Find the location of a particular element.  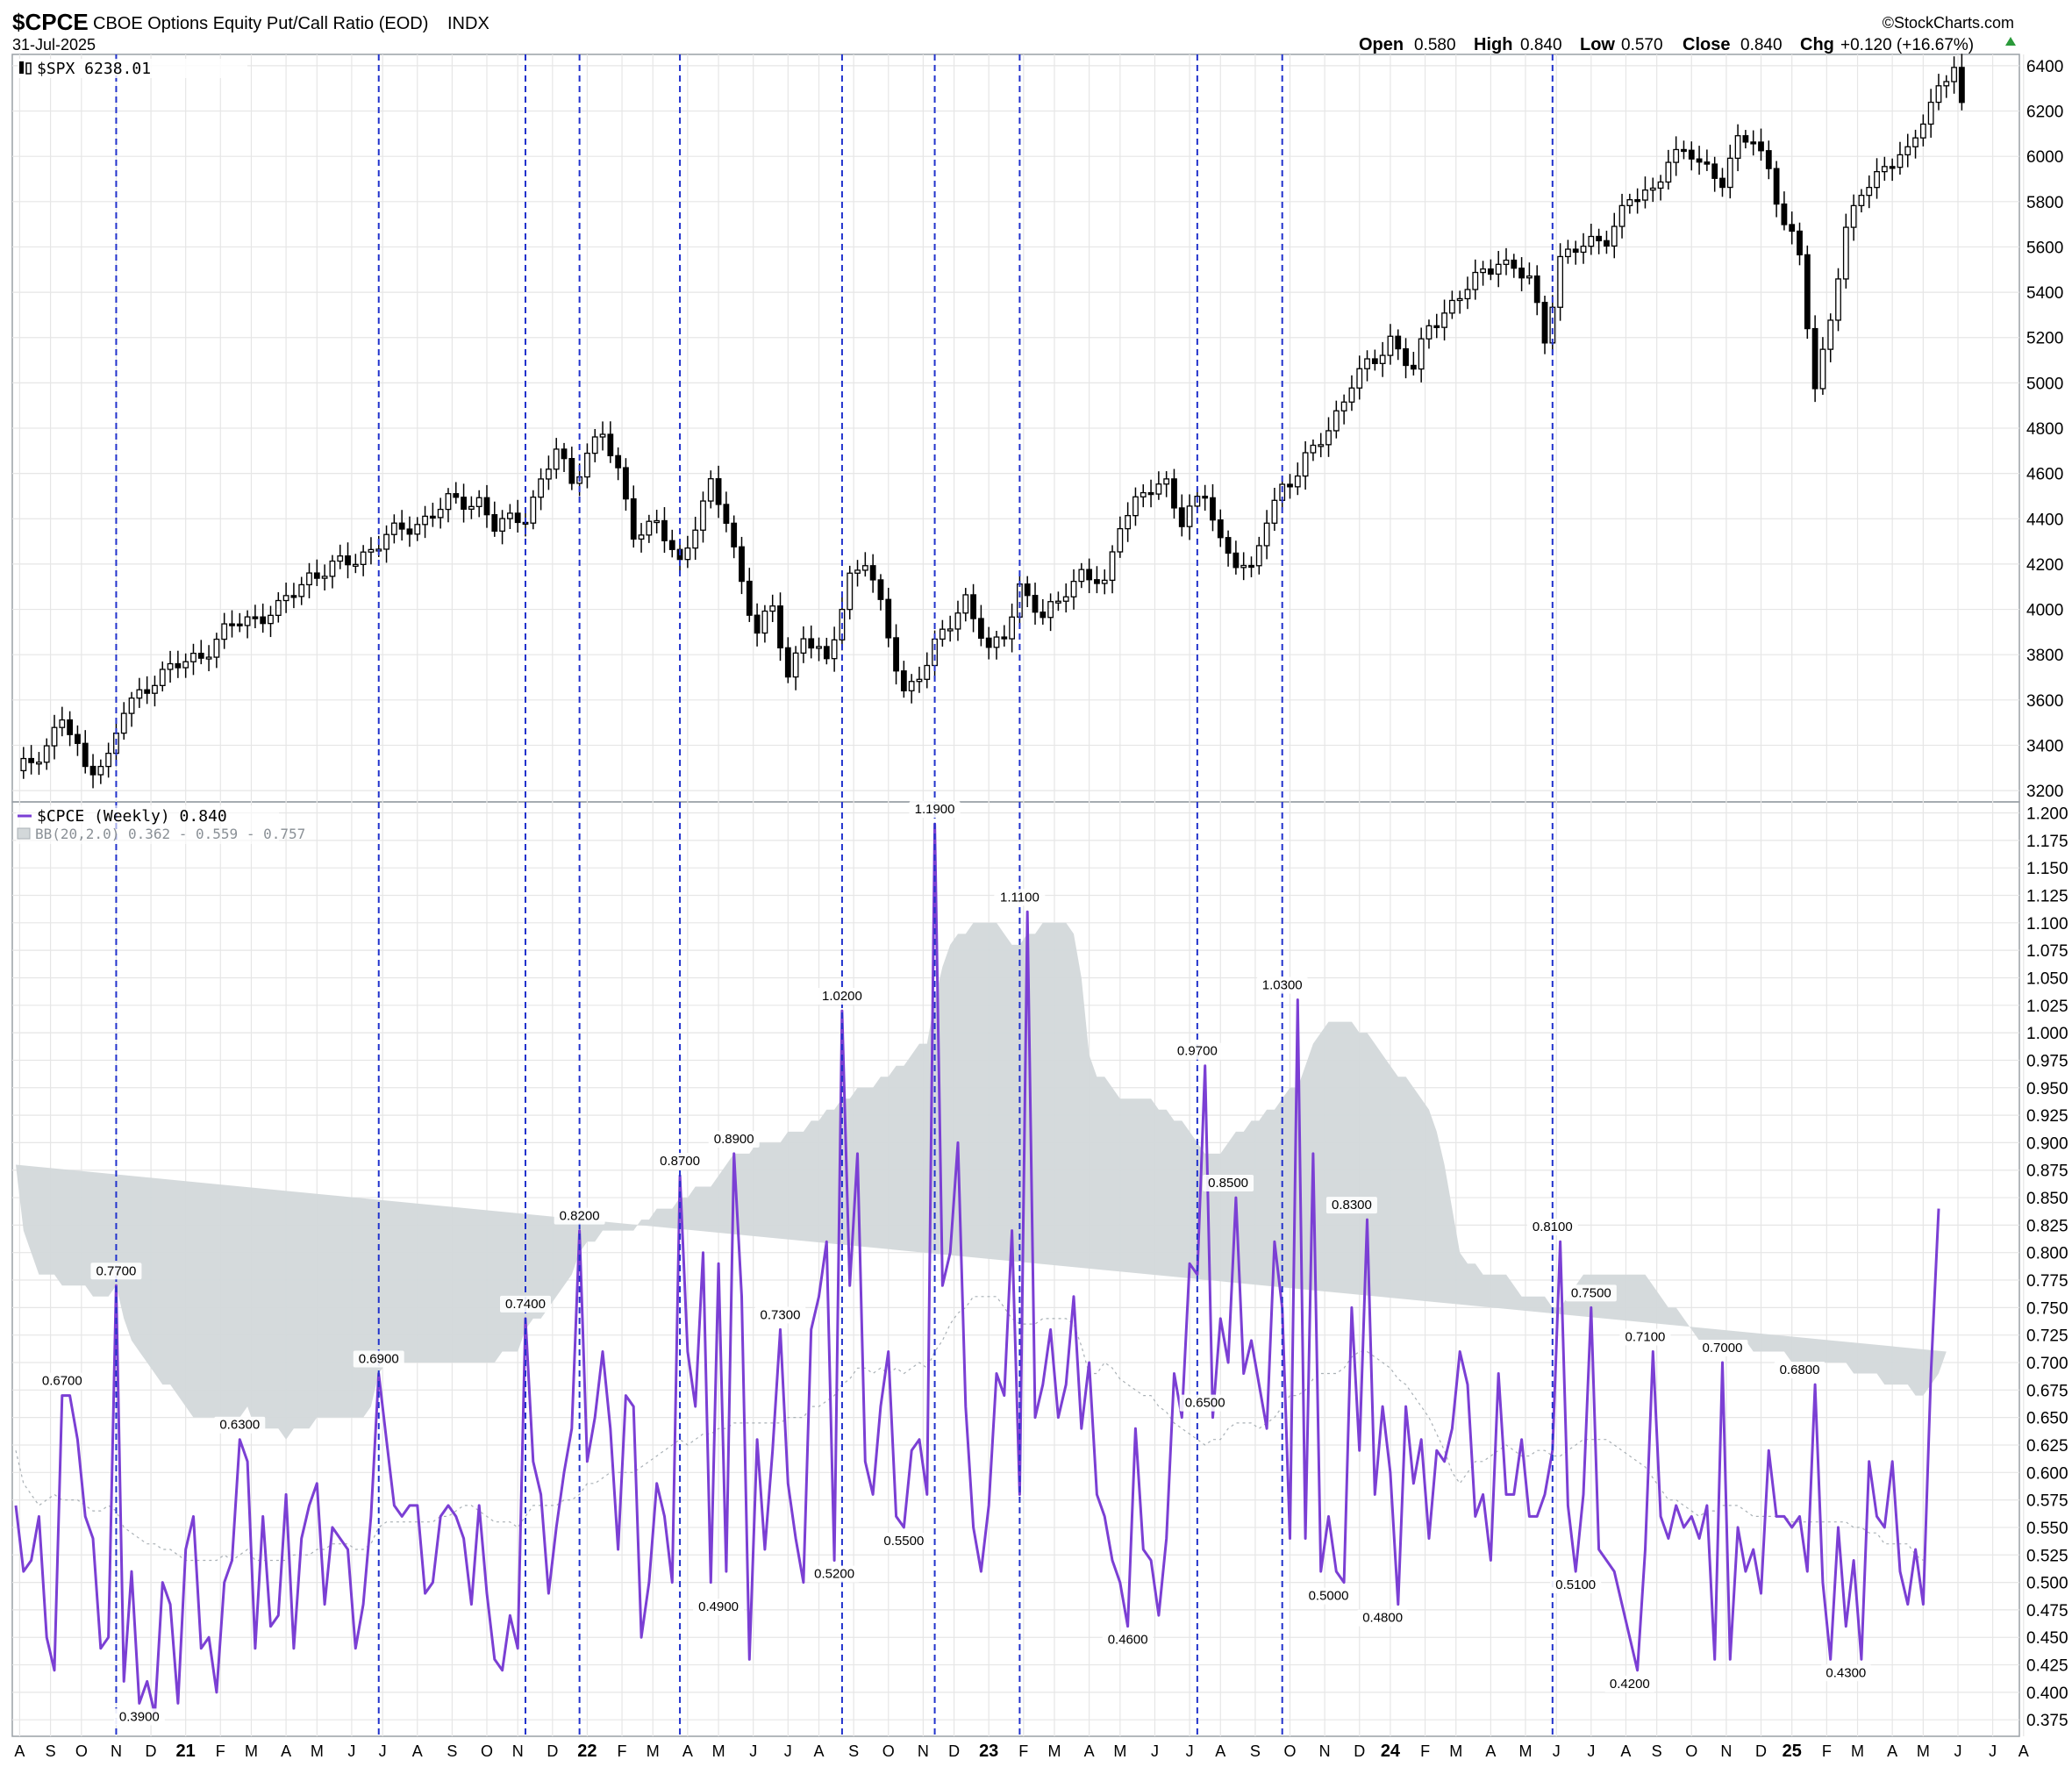

peak-label: 1.1900 is located at coordinates (935, 810).